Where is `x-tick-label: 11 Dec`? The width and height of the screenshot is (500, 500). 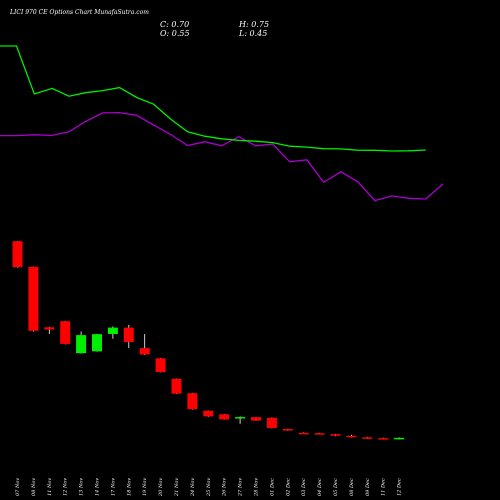 x-tick-label: 11 Dec is located at coordinates (384, 487).